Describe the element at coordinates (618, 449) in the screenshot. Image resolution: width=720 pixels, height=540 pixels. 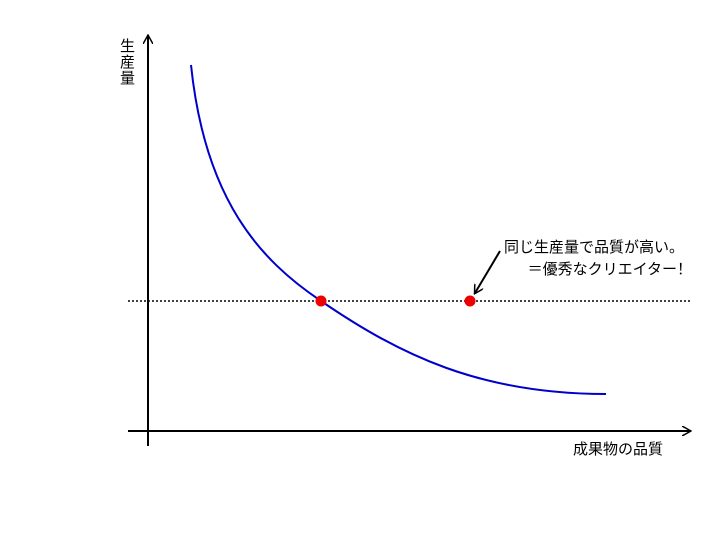
I see `x-axis-label: 成果物の品質` at that location.